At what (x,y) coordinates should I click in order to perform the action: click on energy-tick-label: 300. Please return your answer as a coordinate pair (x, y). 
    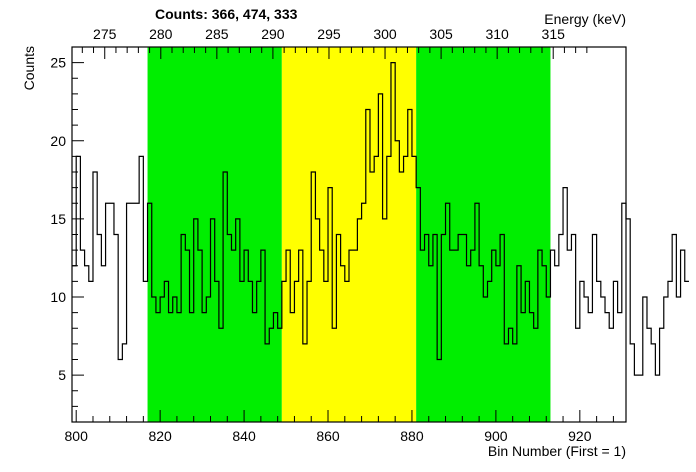
    Looking at the image, I should click on (385, 34).